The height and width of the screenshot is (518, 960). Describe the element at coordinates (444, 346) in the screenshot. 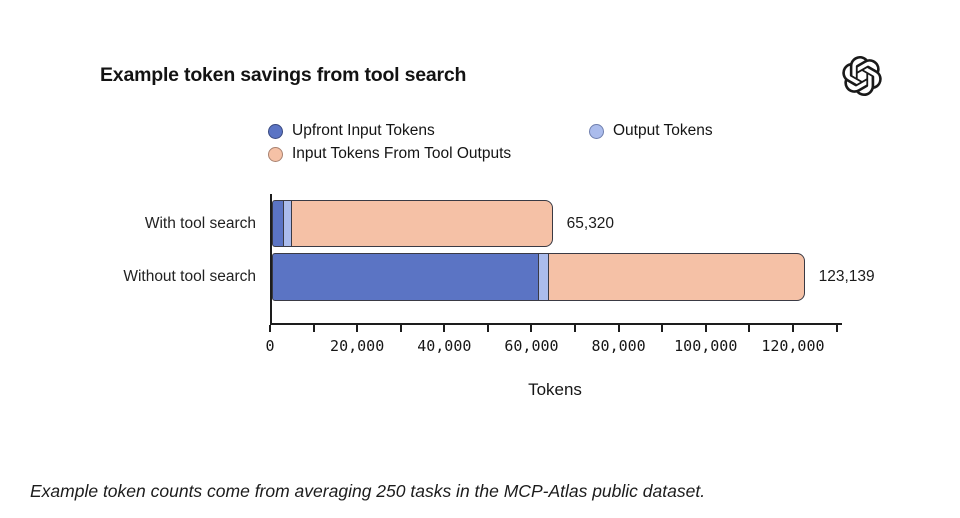

I see `x-axis-tick-label: 40,000` at that location.